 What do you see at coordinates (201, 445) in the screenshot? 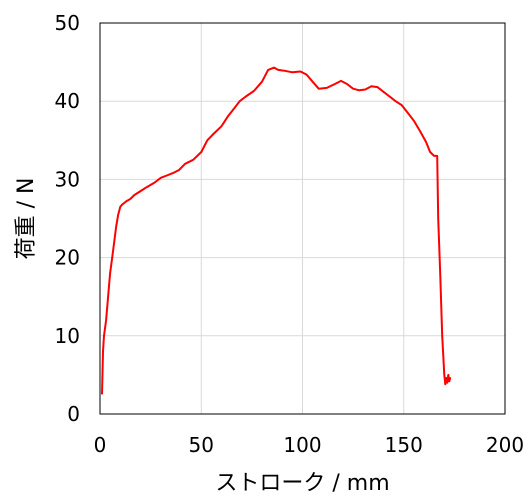
I see `x-tick-label: 50` at bounding box center [201, 445].